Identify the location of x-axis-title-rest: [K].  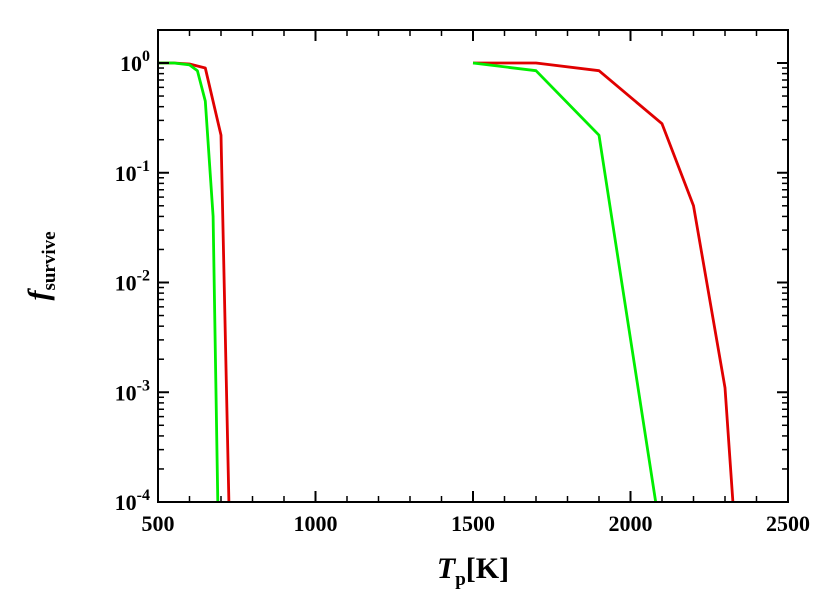
(487, 568).